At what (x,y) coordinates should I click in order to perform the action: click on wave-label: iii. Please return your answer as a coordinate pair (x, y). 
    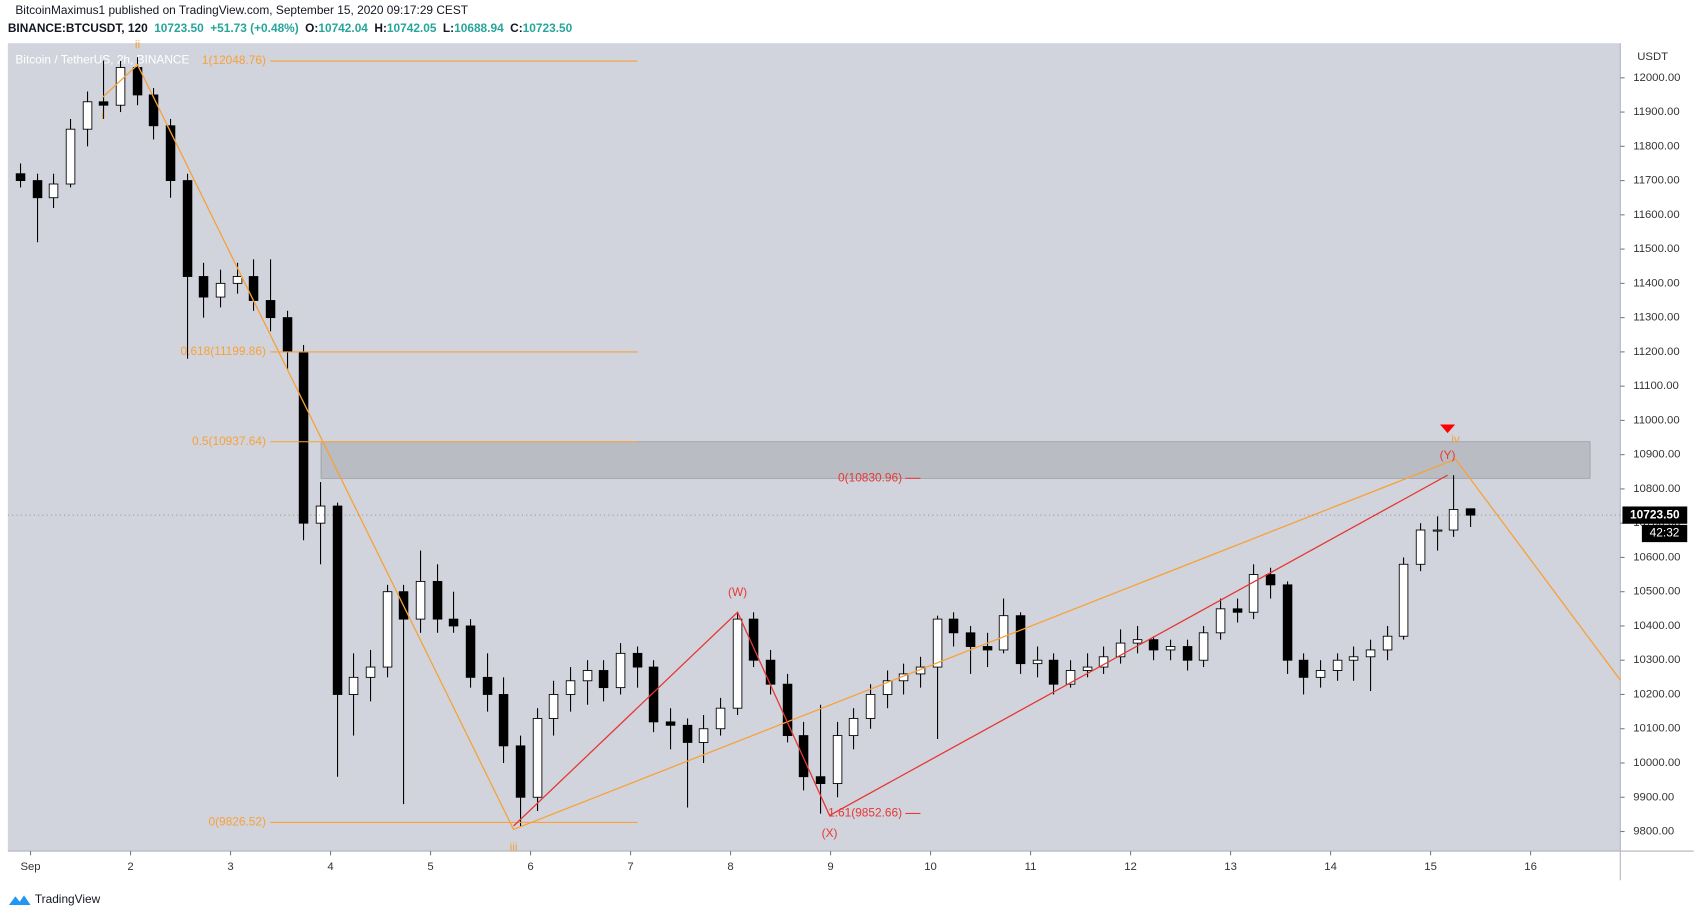
    Looking at the image, I should click on (514, 847).